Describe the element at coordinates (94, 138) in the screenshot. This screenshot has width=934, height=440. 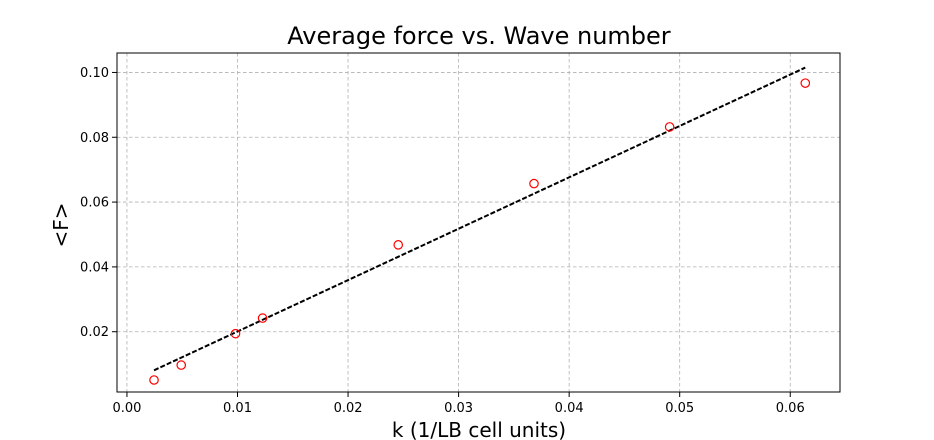
I see `y-tick-label: 0.08` at that location.